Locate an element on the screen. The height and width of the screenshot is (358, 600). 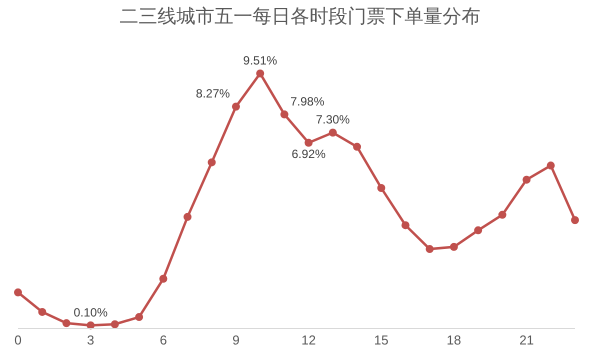
data-label: 8.27% is located at coordinates (213, 93).